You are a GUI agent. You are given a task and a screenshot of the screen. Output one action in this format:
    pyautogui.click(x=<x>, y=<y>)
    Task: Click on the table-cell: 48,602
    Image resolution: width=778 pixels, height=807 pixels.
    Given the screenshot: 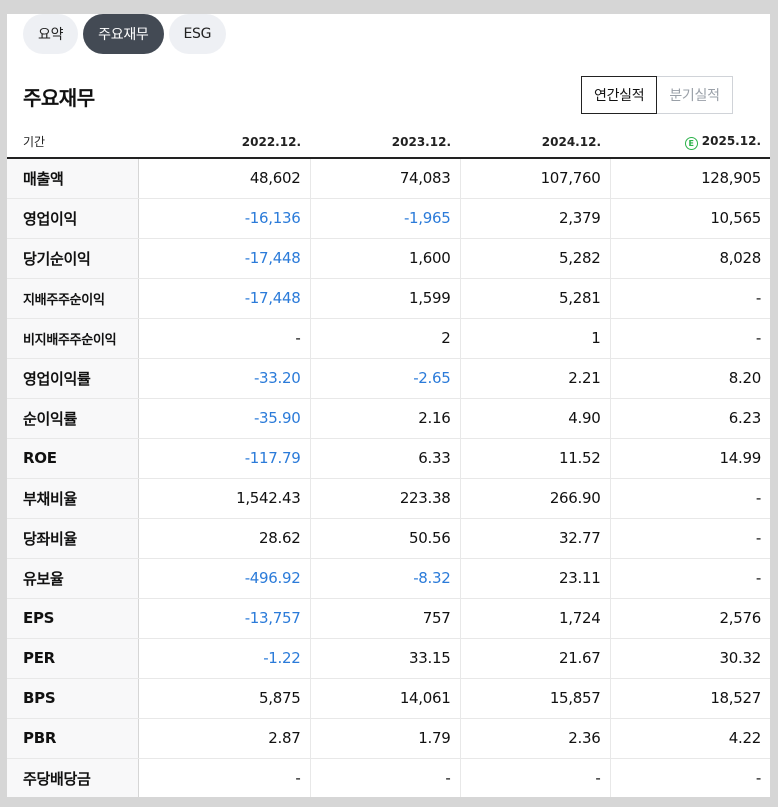 What is the action you would take?
    pyautogui.click(x=223, y=178)
    